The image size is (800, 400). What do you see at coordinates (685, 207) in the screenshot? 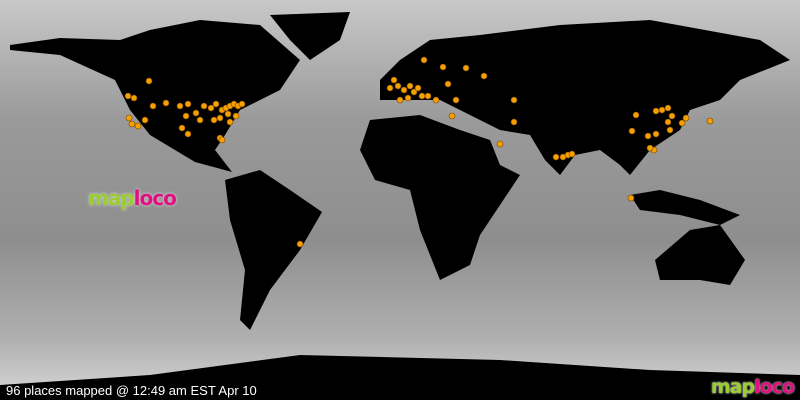
I see `southeast-asia-islands` at bounding box center [685, 207].